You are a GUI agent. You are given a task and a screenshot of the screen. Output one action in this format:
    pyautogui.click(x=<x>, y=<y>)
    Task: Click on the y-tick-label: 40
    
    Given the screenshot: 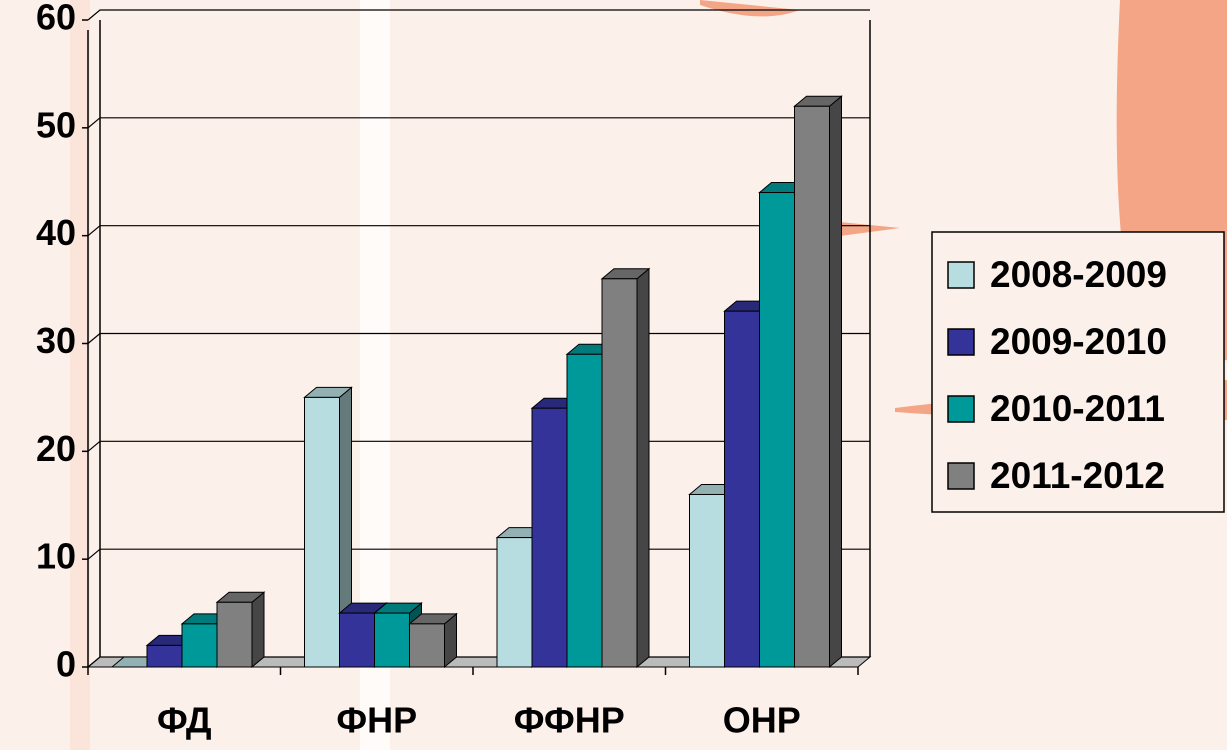 What is the action you would take?
    pyautogui.click(x=56, y=232)
    